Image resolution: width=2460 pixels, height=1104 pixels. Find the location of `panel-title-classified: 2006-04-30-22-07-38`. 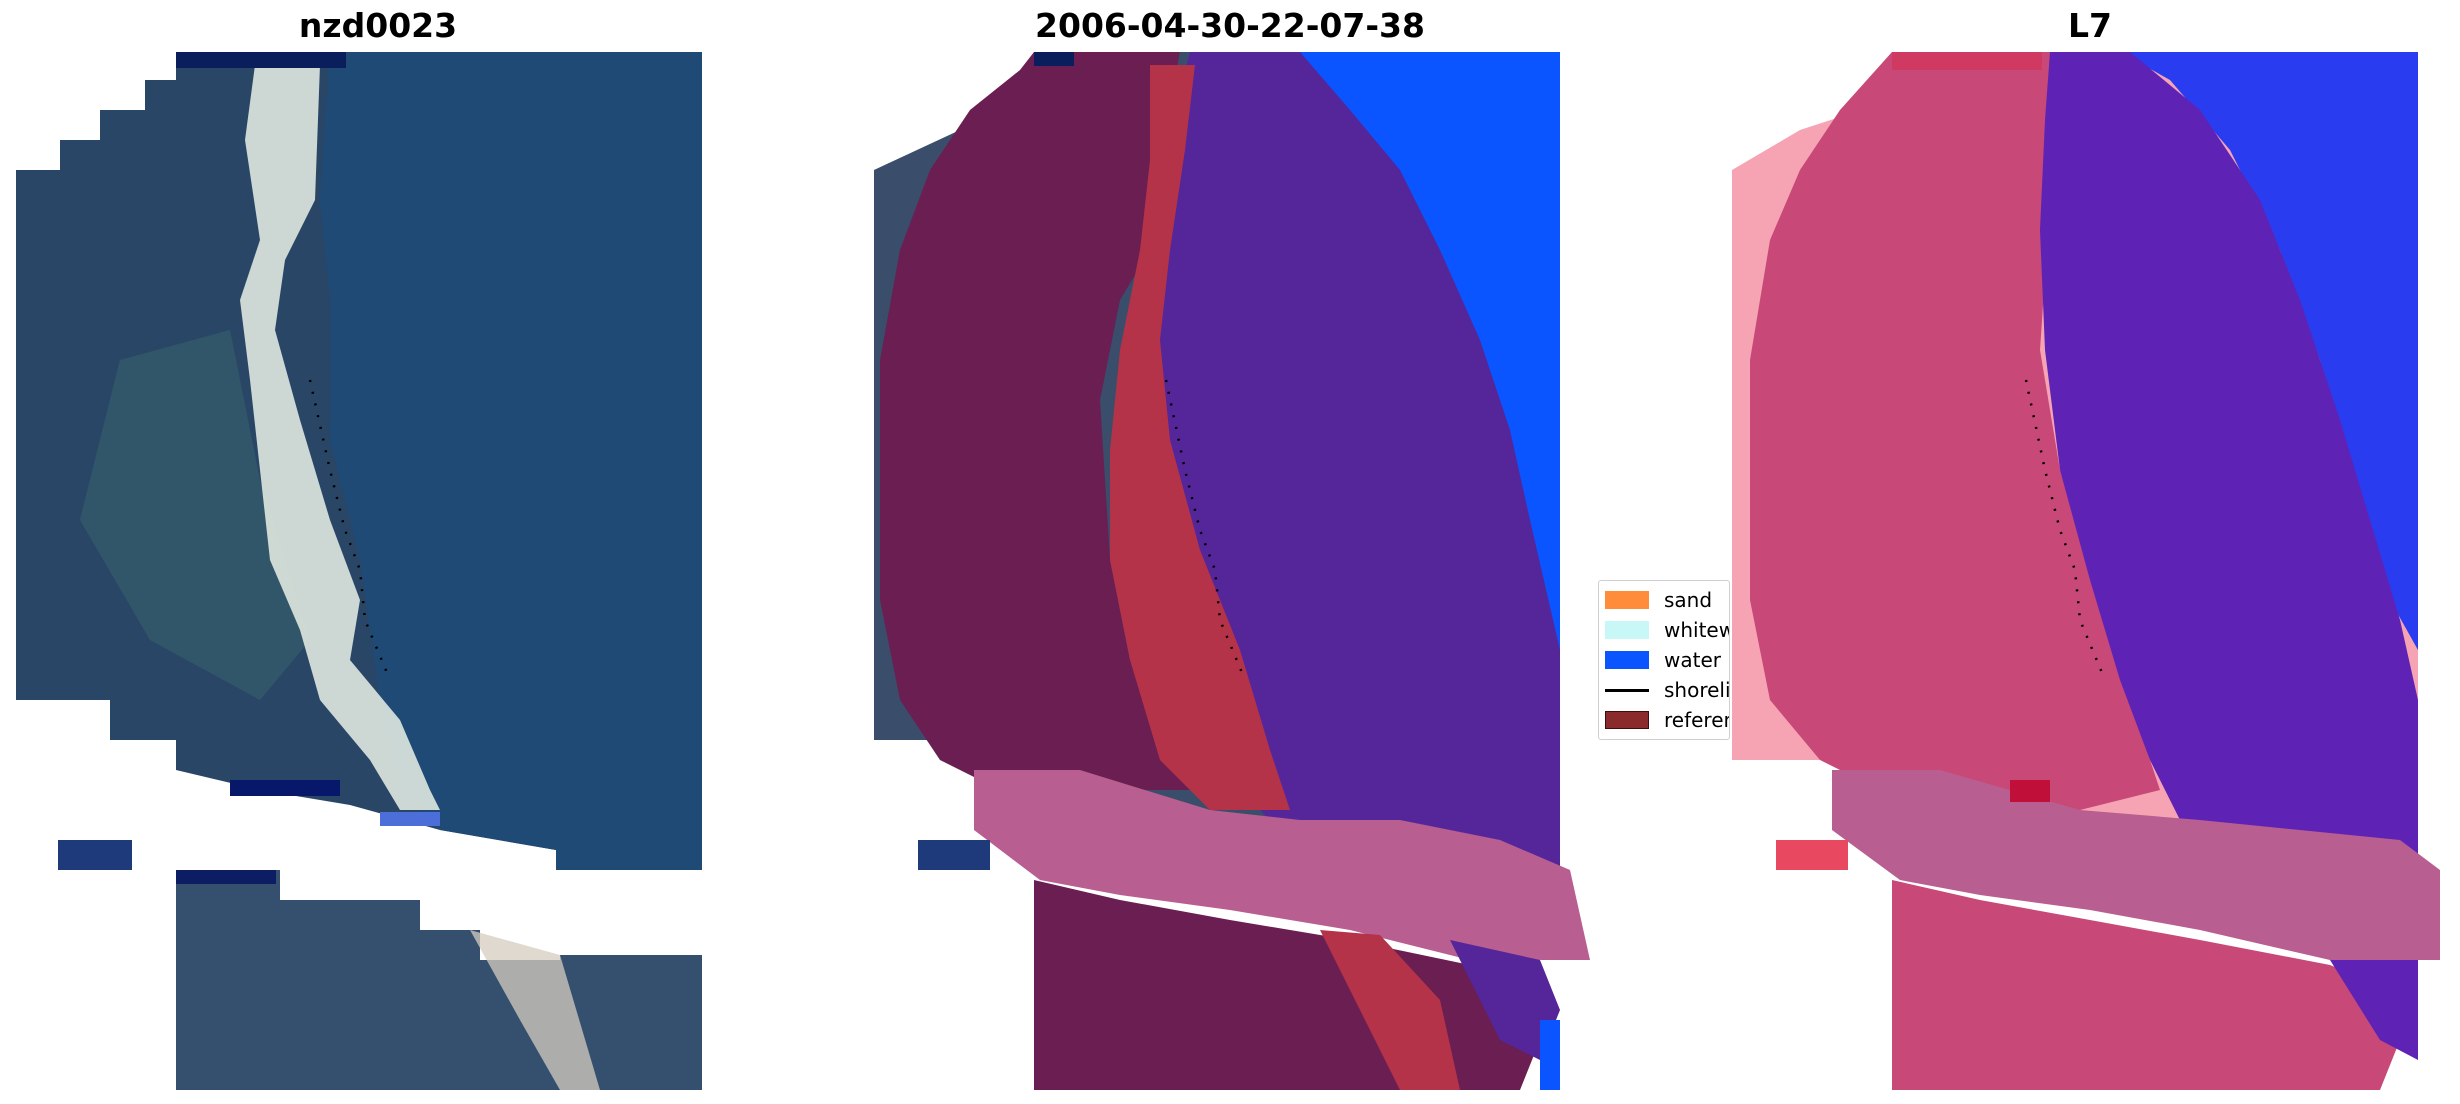

panel-title-classified: 2006-04-30-22-07-38 is located at coordinates (1230, 25).